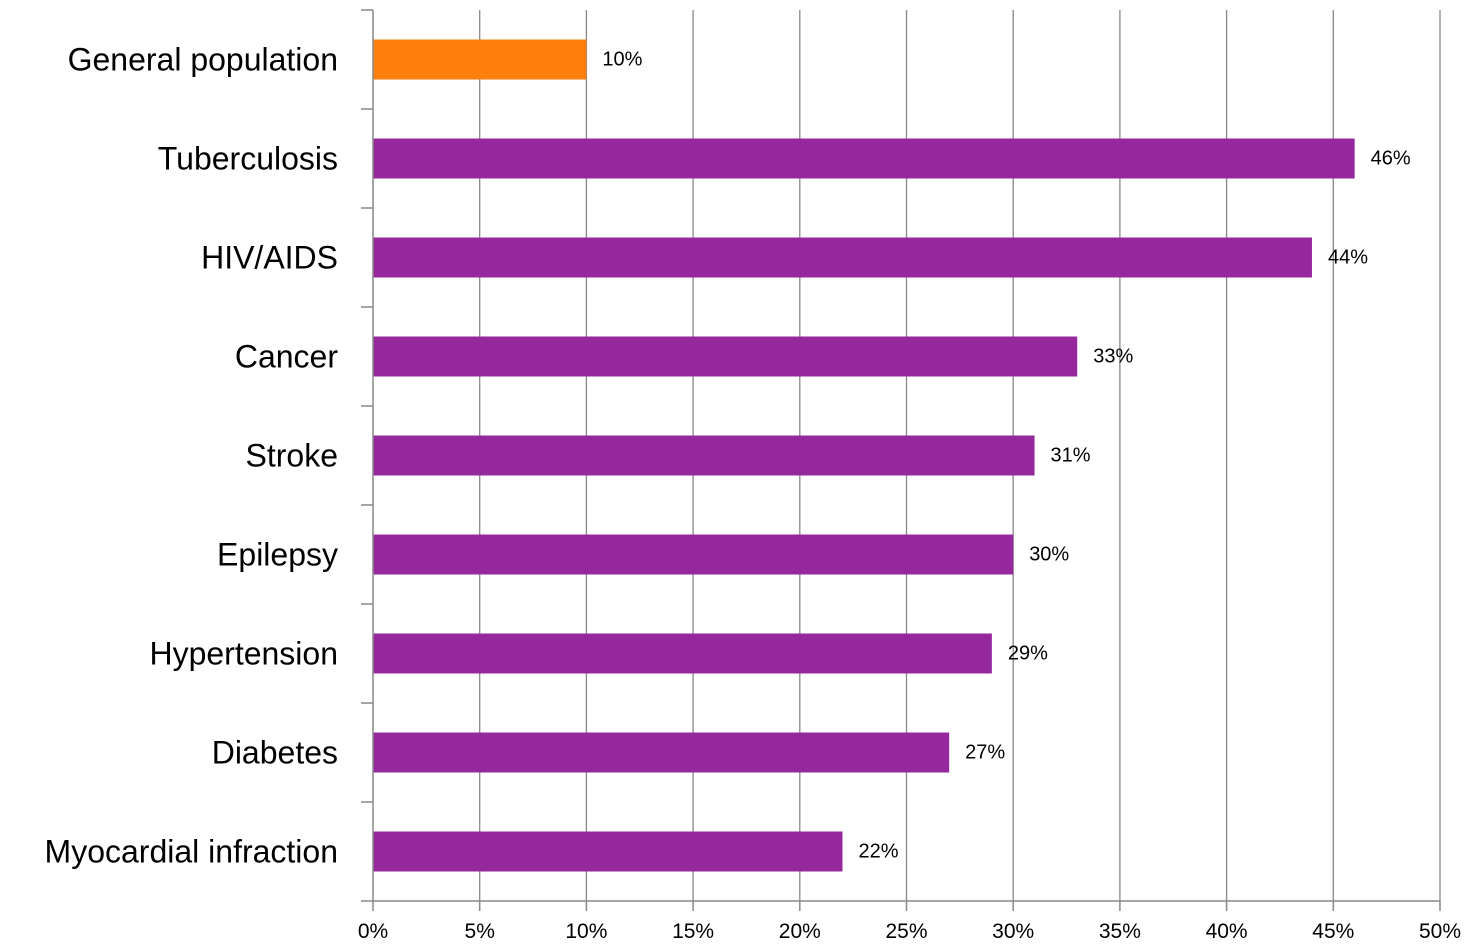  I want to click on x-tick-label: 50%, so click(1440, 931).